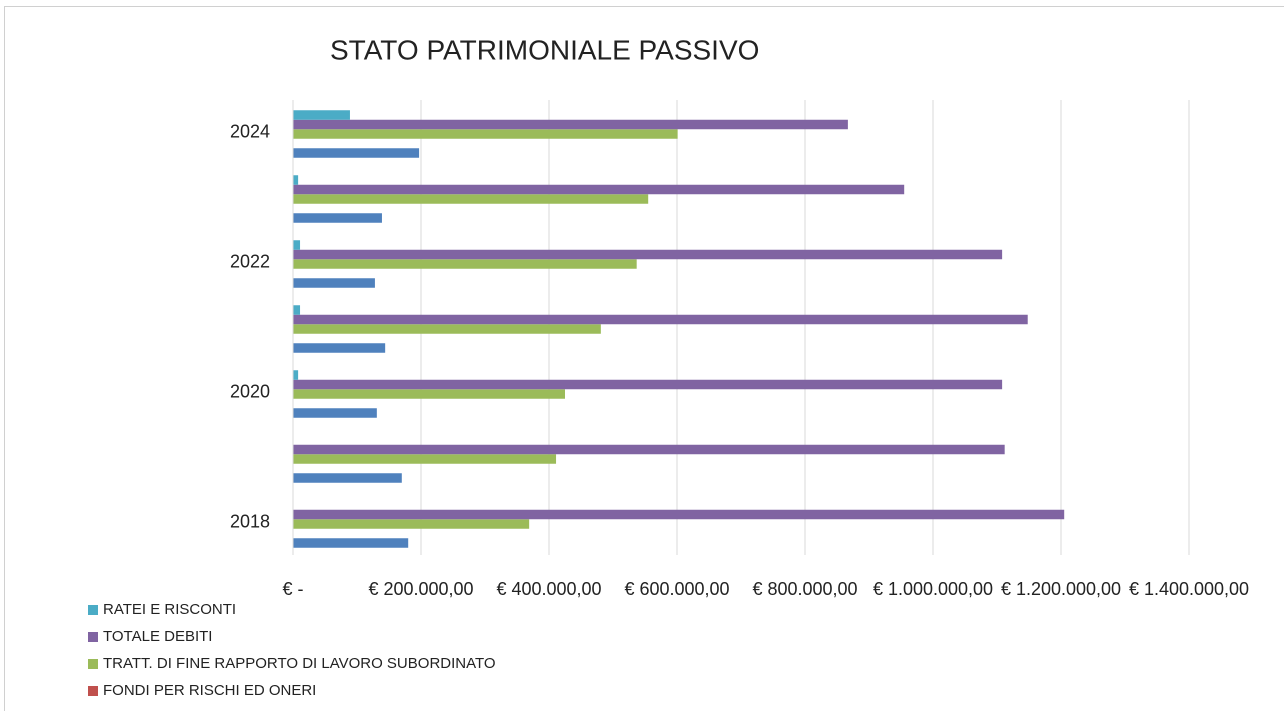  What do you see at coordinates (250, 131) in the screenshot?
I see `y-tick-label: 2024` at bounding box center [250, 131].